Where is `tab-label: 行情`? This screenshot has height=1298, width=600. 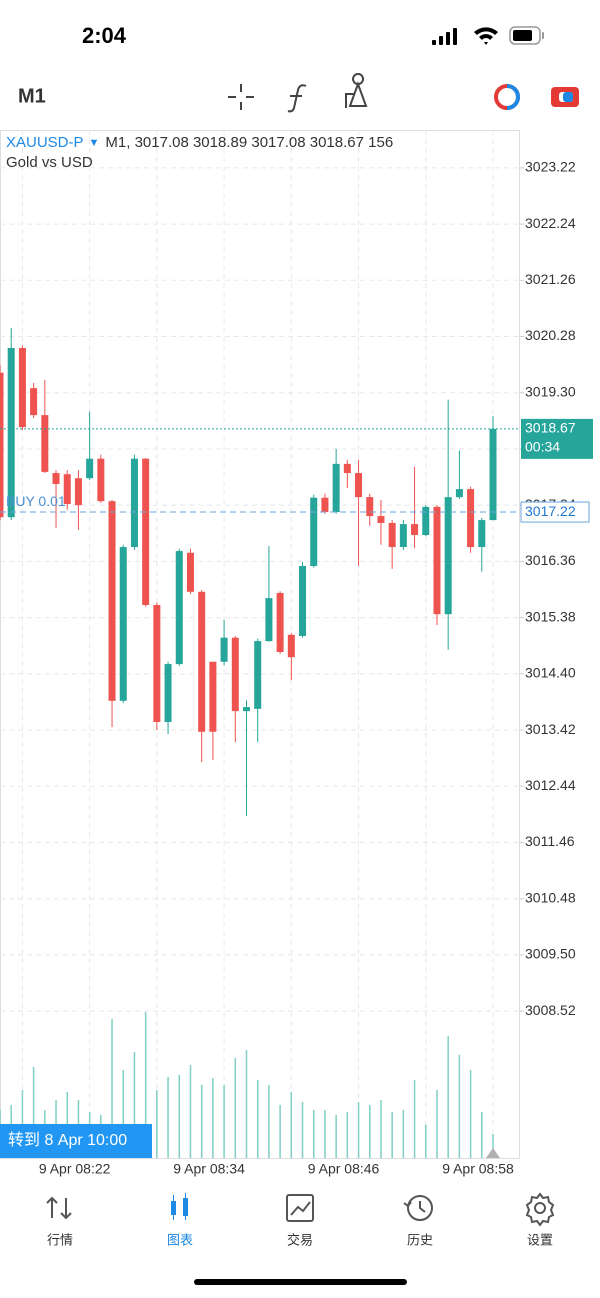
tab-label: 行情 is located at coordinates (60, 1239).